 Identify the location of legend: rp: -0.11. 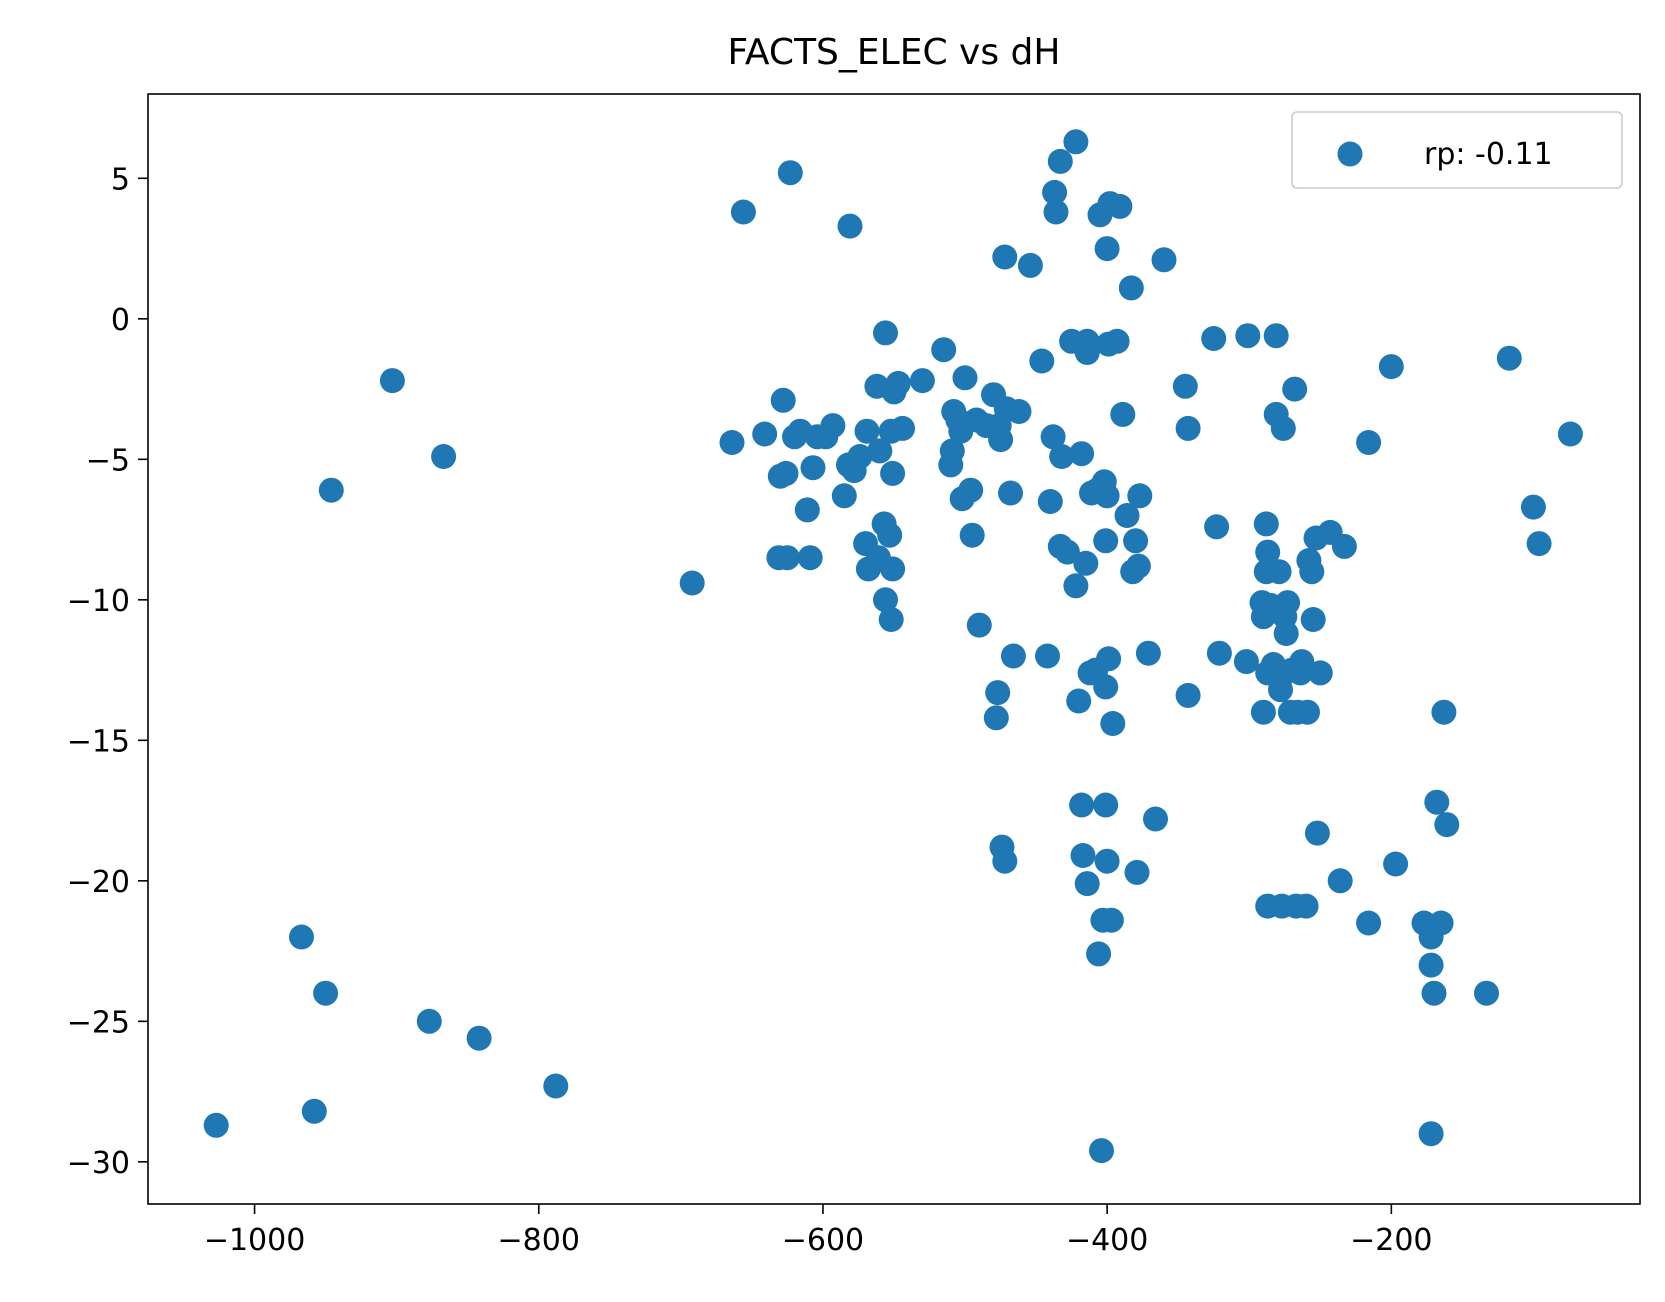
(1457, 150).